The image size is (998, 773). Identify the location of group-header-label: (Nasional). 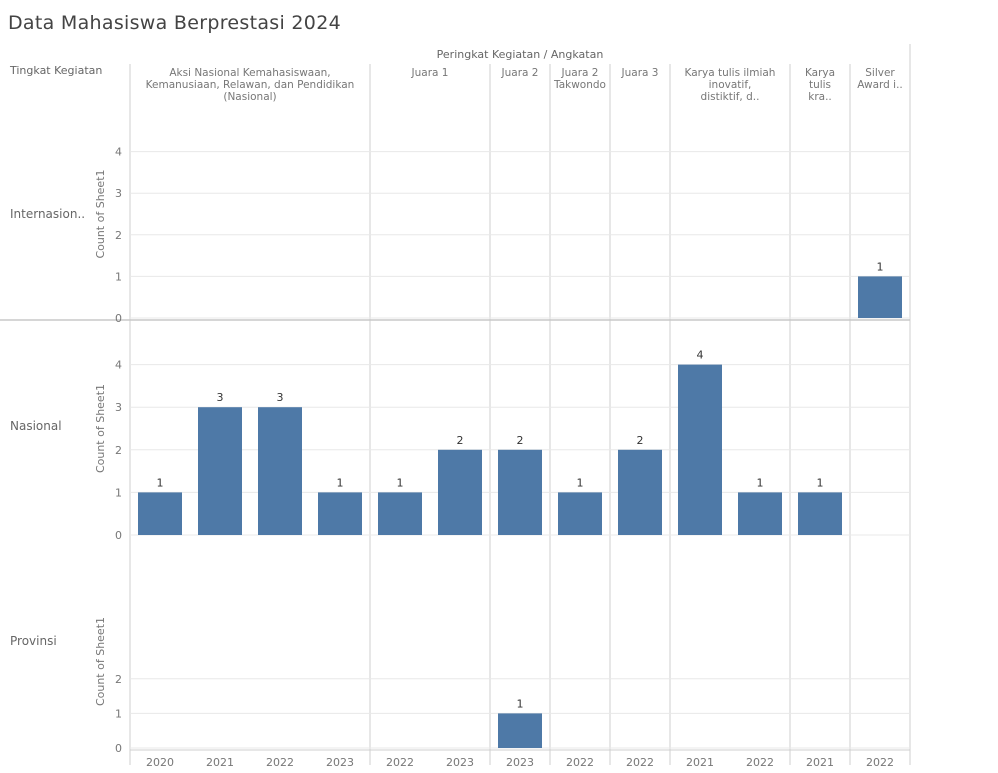
(249, 97).